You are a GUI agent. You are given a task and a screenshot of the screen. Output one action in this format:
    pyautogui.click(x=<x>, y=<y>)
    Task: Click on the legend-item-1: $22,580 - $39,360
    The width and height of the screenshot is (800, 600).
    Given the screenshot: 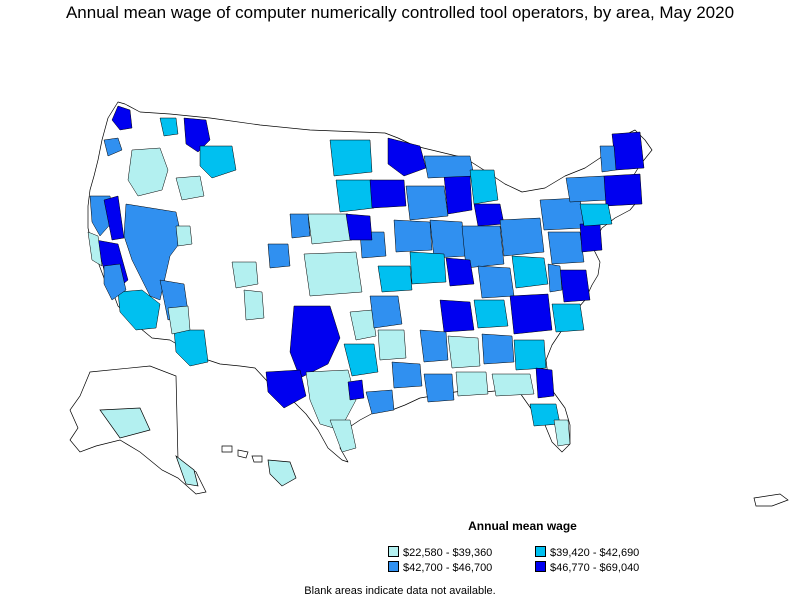 What is the action you would take?
    pyautogui.click(x=440, y=552)
    